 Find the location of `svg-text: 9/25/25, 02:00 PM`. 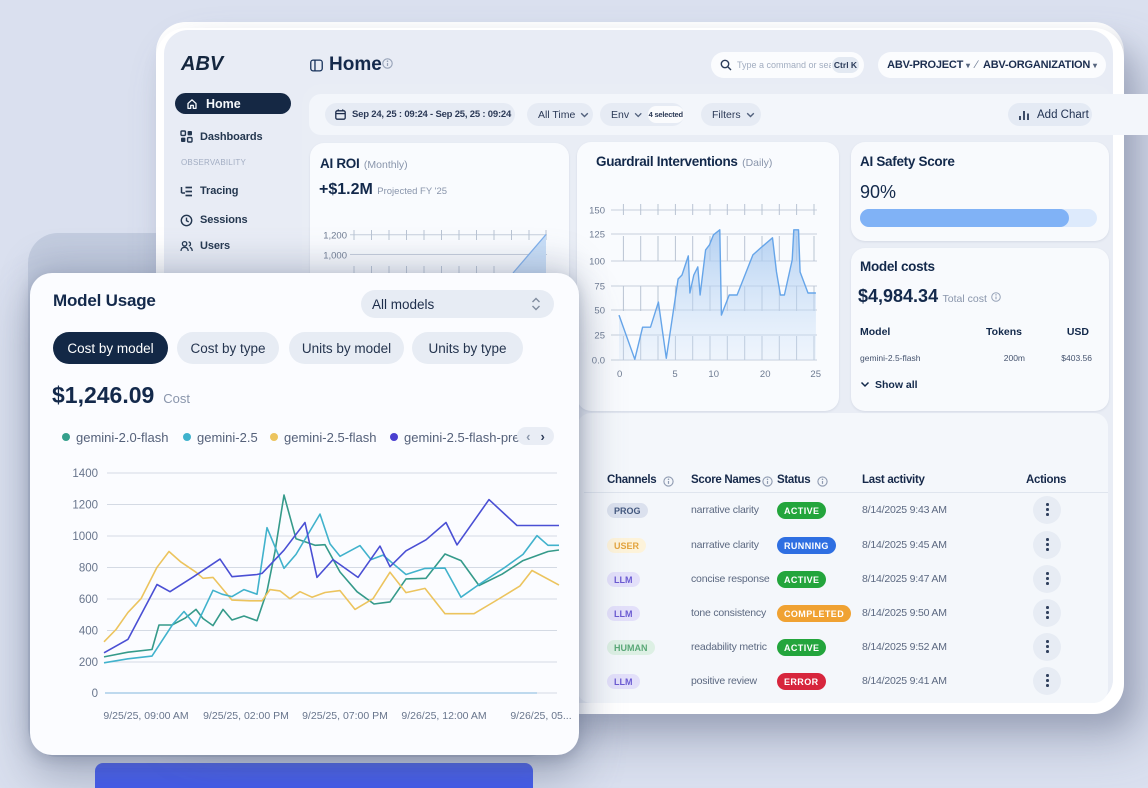

svg-text: 9/25/25, 02:00 PM is located at coordinates (246, 716).